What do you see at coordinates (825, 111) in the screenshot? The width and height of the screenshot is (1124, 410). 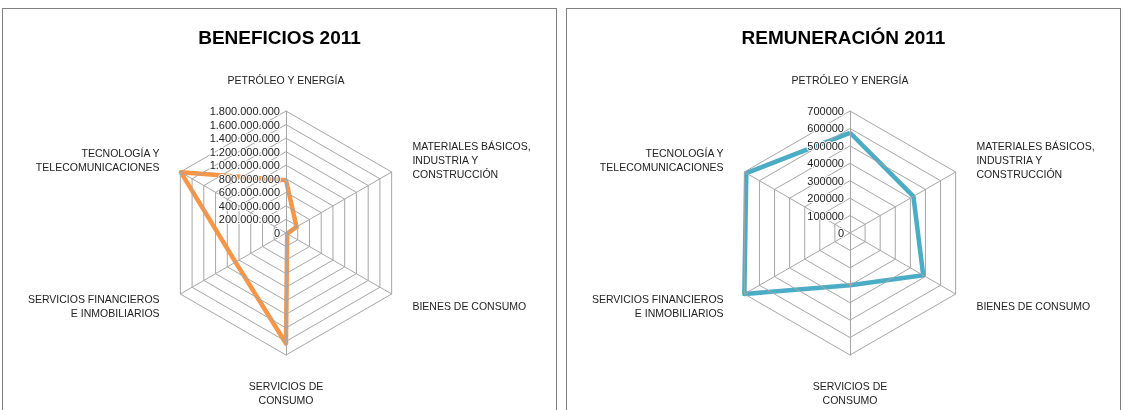 I see `y-tick-label: 700000` at bounding box center [825, 111].